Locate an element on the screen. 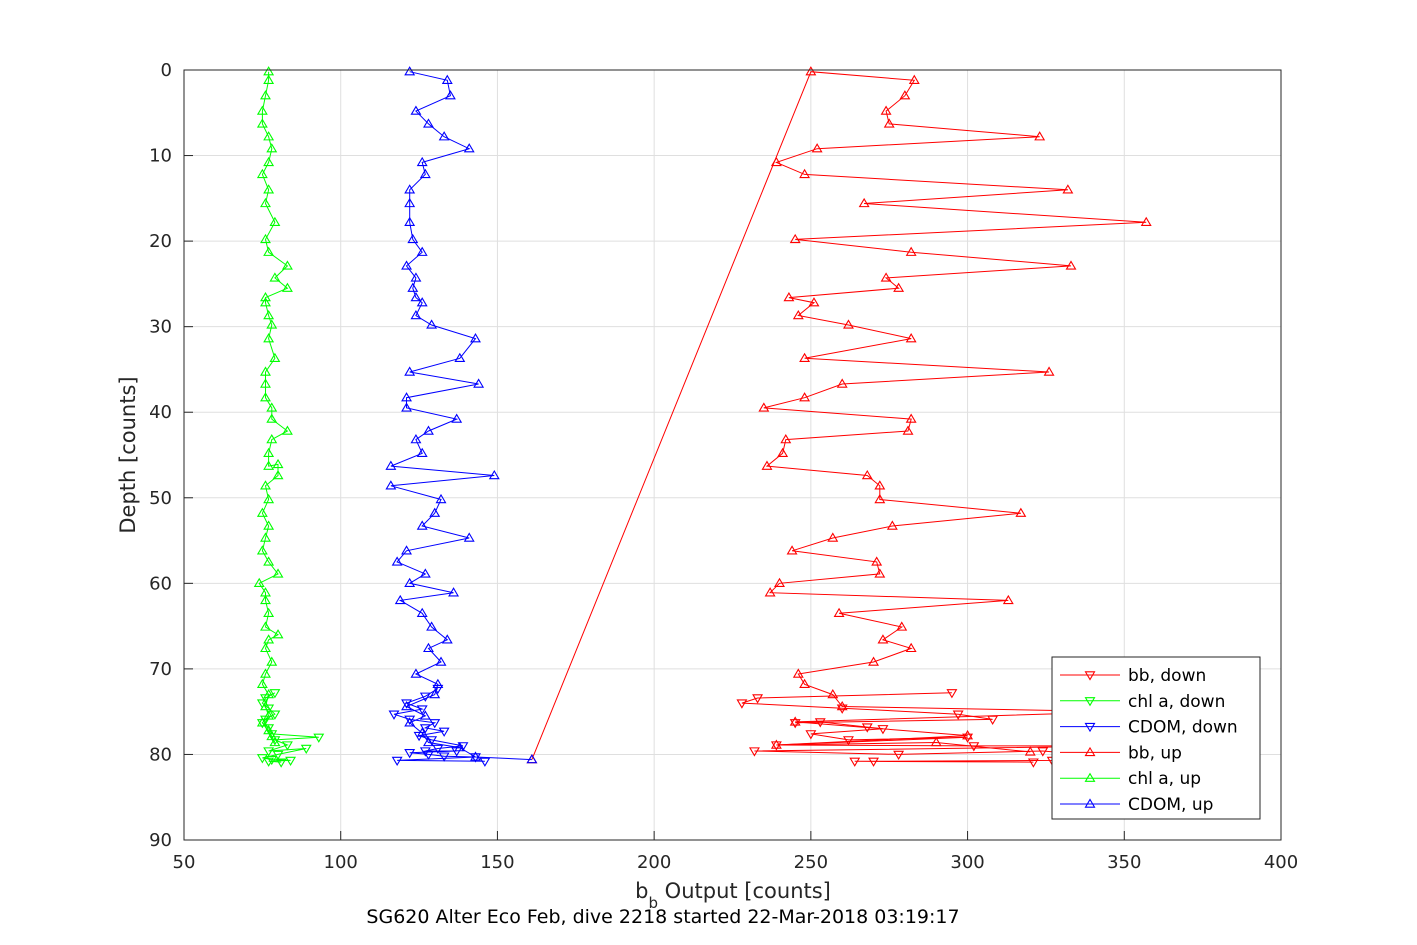 The width and height of the screenshot is (1417, 945). series-cdom-down is located at coordinates (439, 725).